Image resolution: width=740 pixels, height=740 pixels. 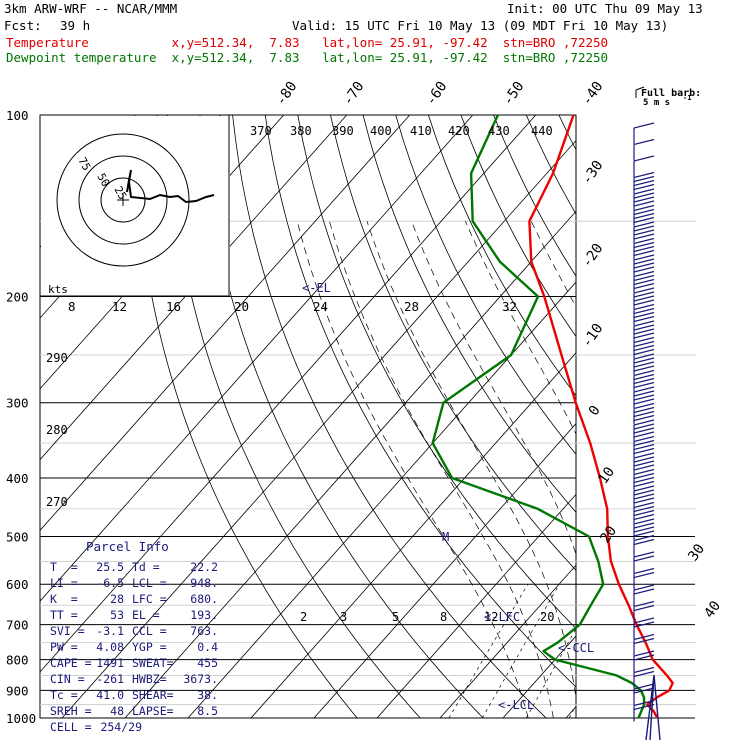 What do you see at coordinates (153, 711) in the screenshot?
I see `parcel-key: LAPSE=` at bounding box center [153, 711].